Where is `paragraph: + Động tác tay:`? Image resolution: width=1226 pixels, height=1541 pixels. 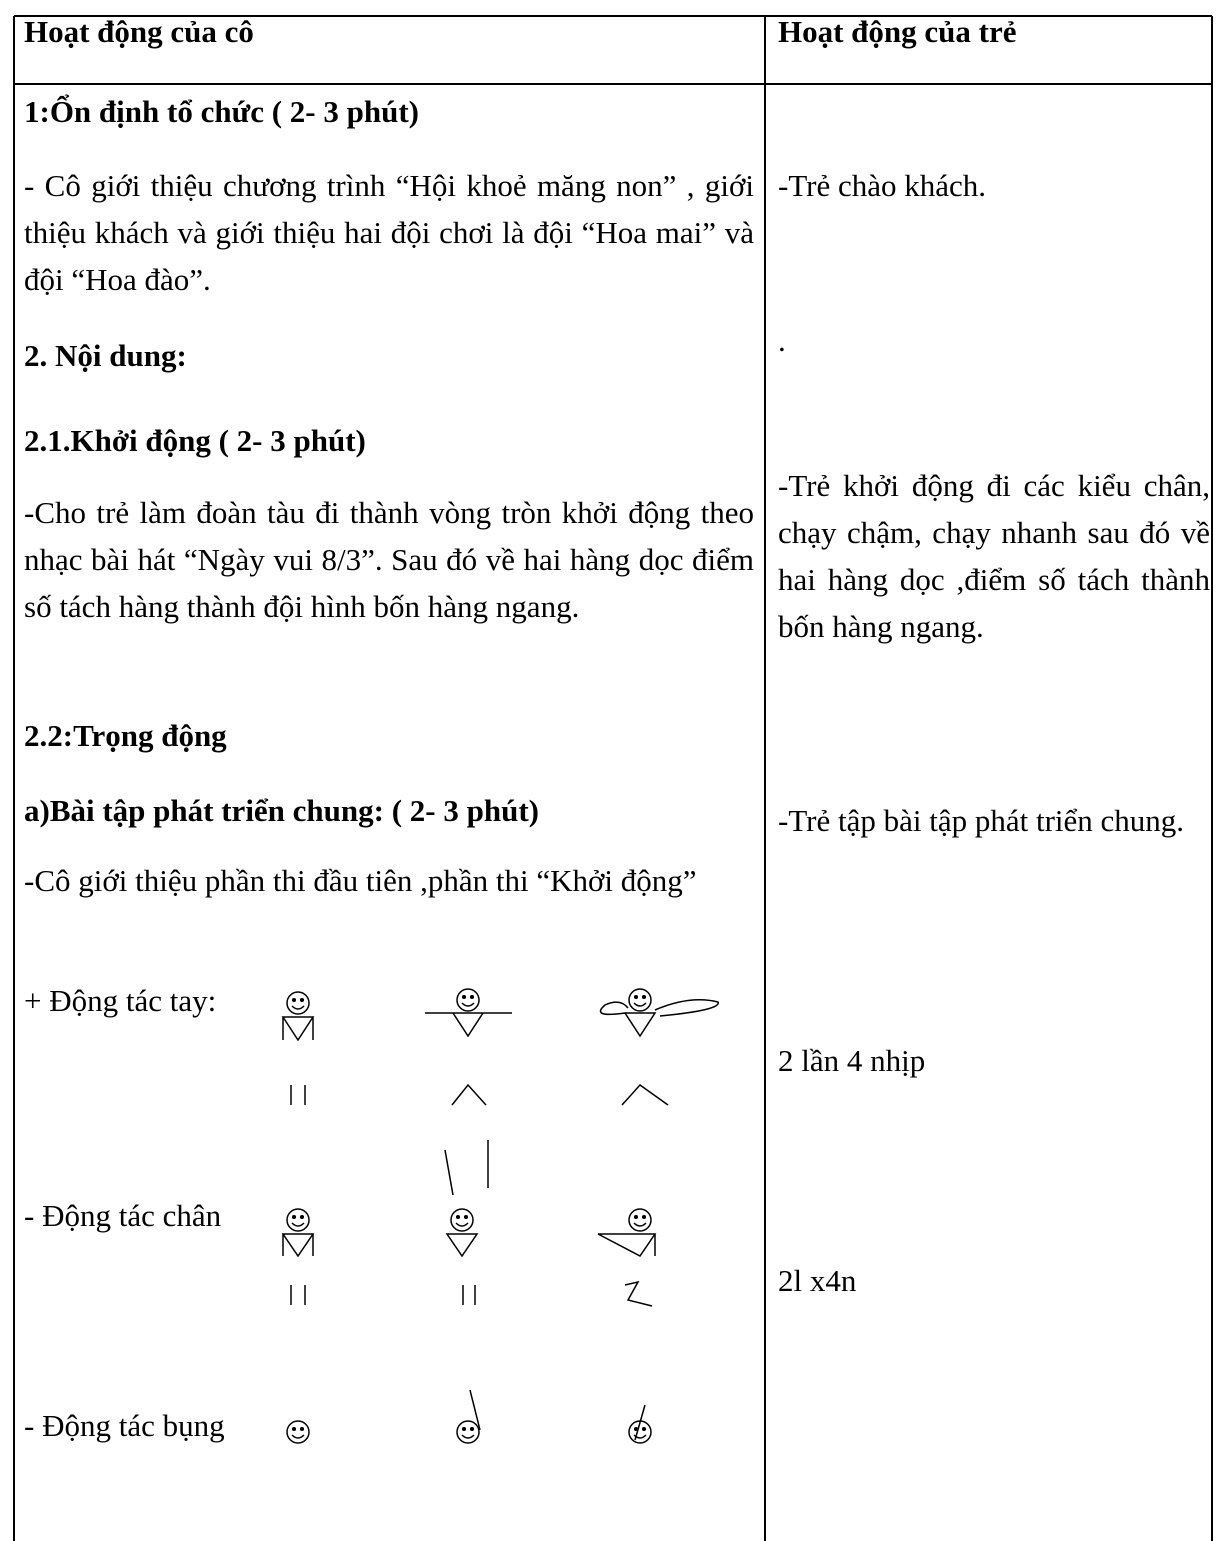 paragraph: + Động tác tay: is located at coordinates (120, 1000).